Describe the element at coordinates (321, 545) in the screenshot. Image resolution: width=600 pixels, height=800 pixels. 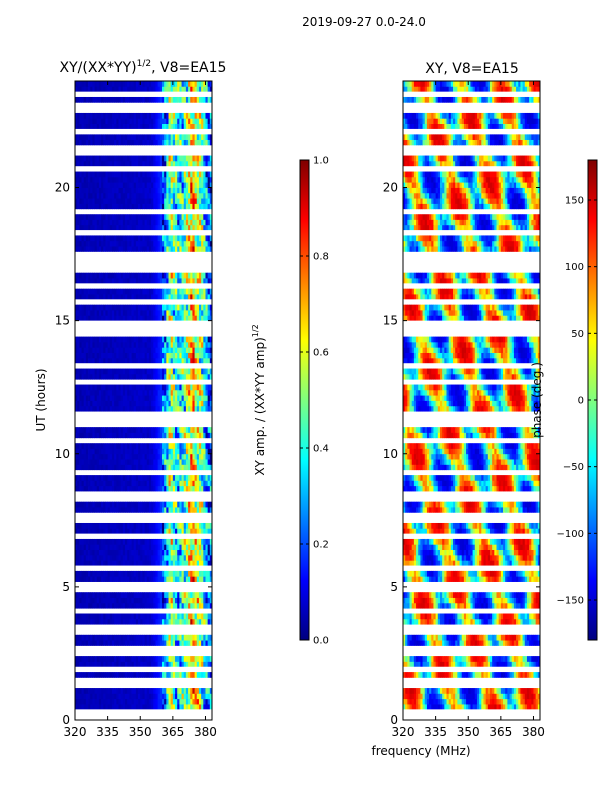
I see `colorbar-tick-label: 0.2` at that location.